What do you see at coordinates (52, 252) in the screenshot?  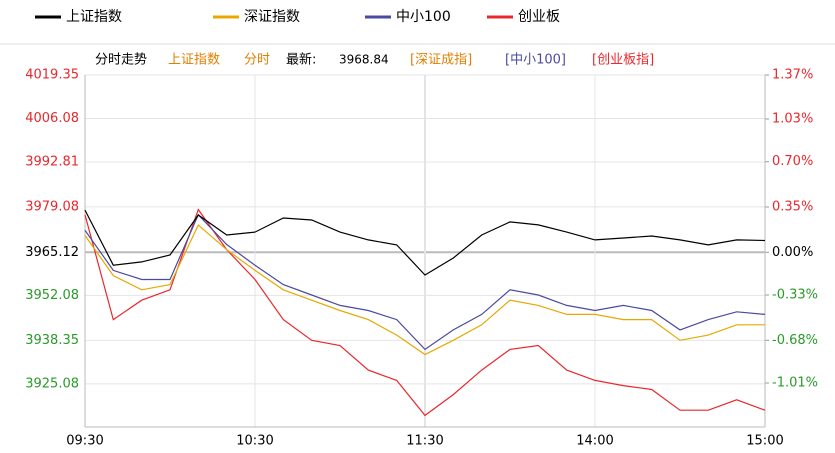 I see `y-tick-label: 3965.12` at bounding box center [52, 252].